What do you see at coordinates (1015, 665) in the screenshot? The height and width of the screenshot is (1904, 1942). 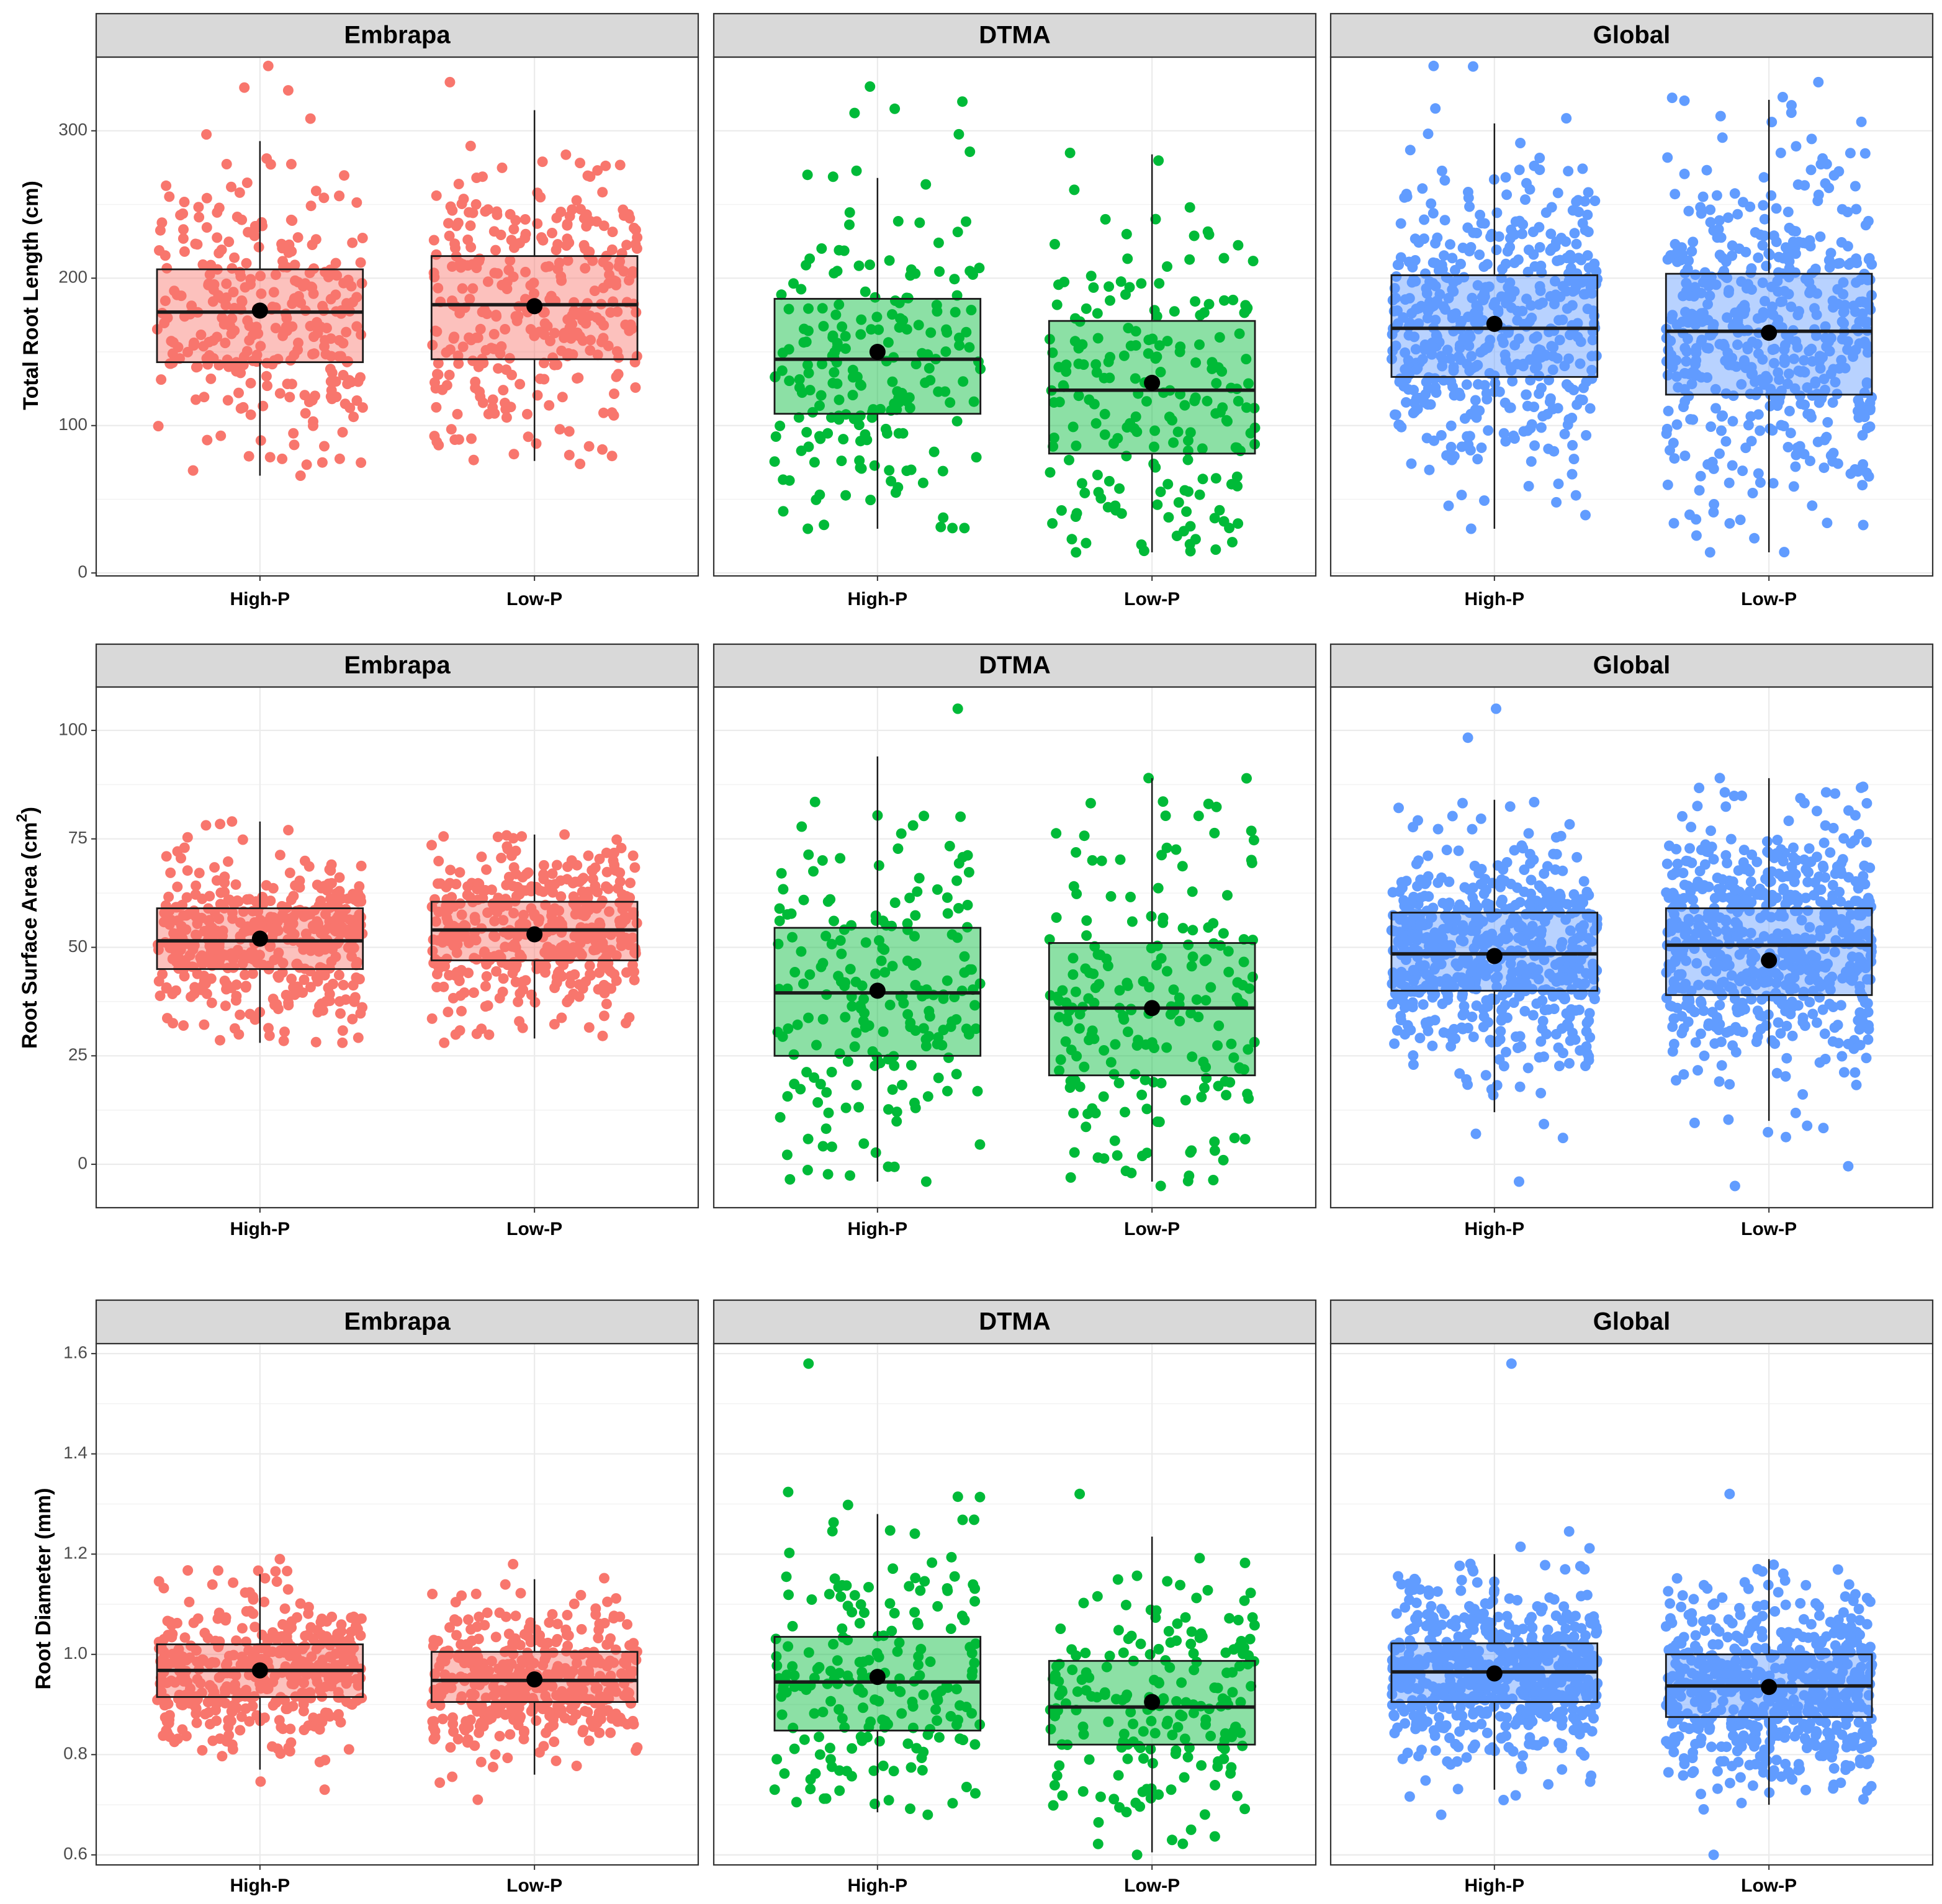 I see `strip-label: DTMA` at bounding box center [1015, 665].